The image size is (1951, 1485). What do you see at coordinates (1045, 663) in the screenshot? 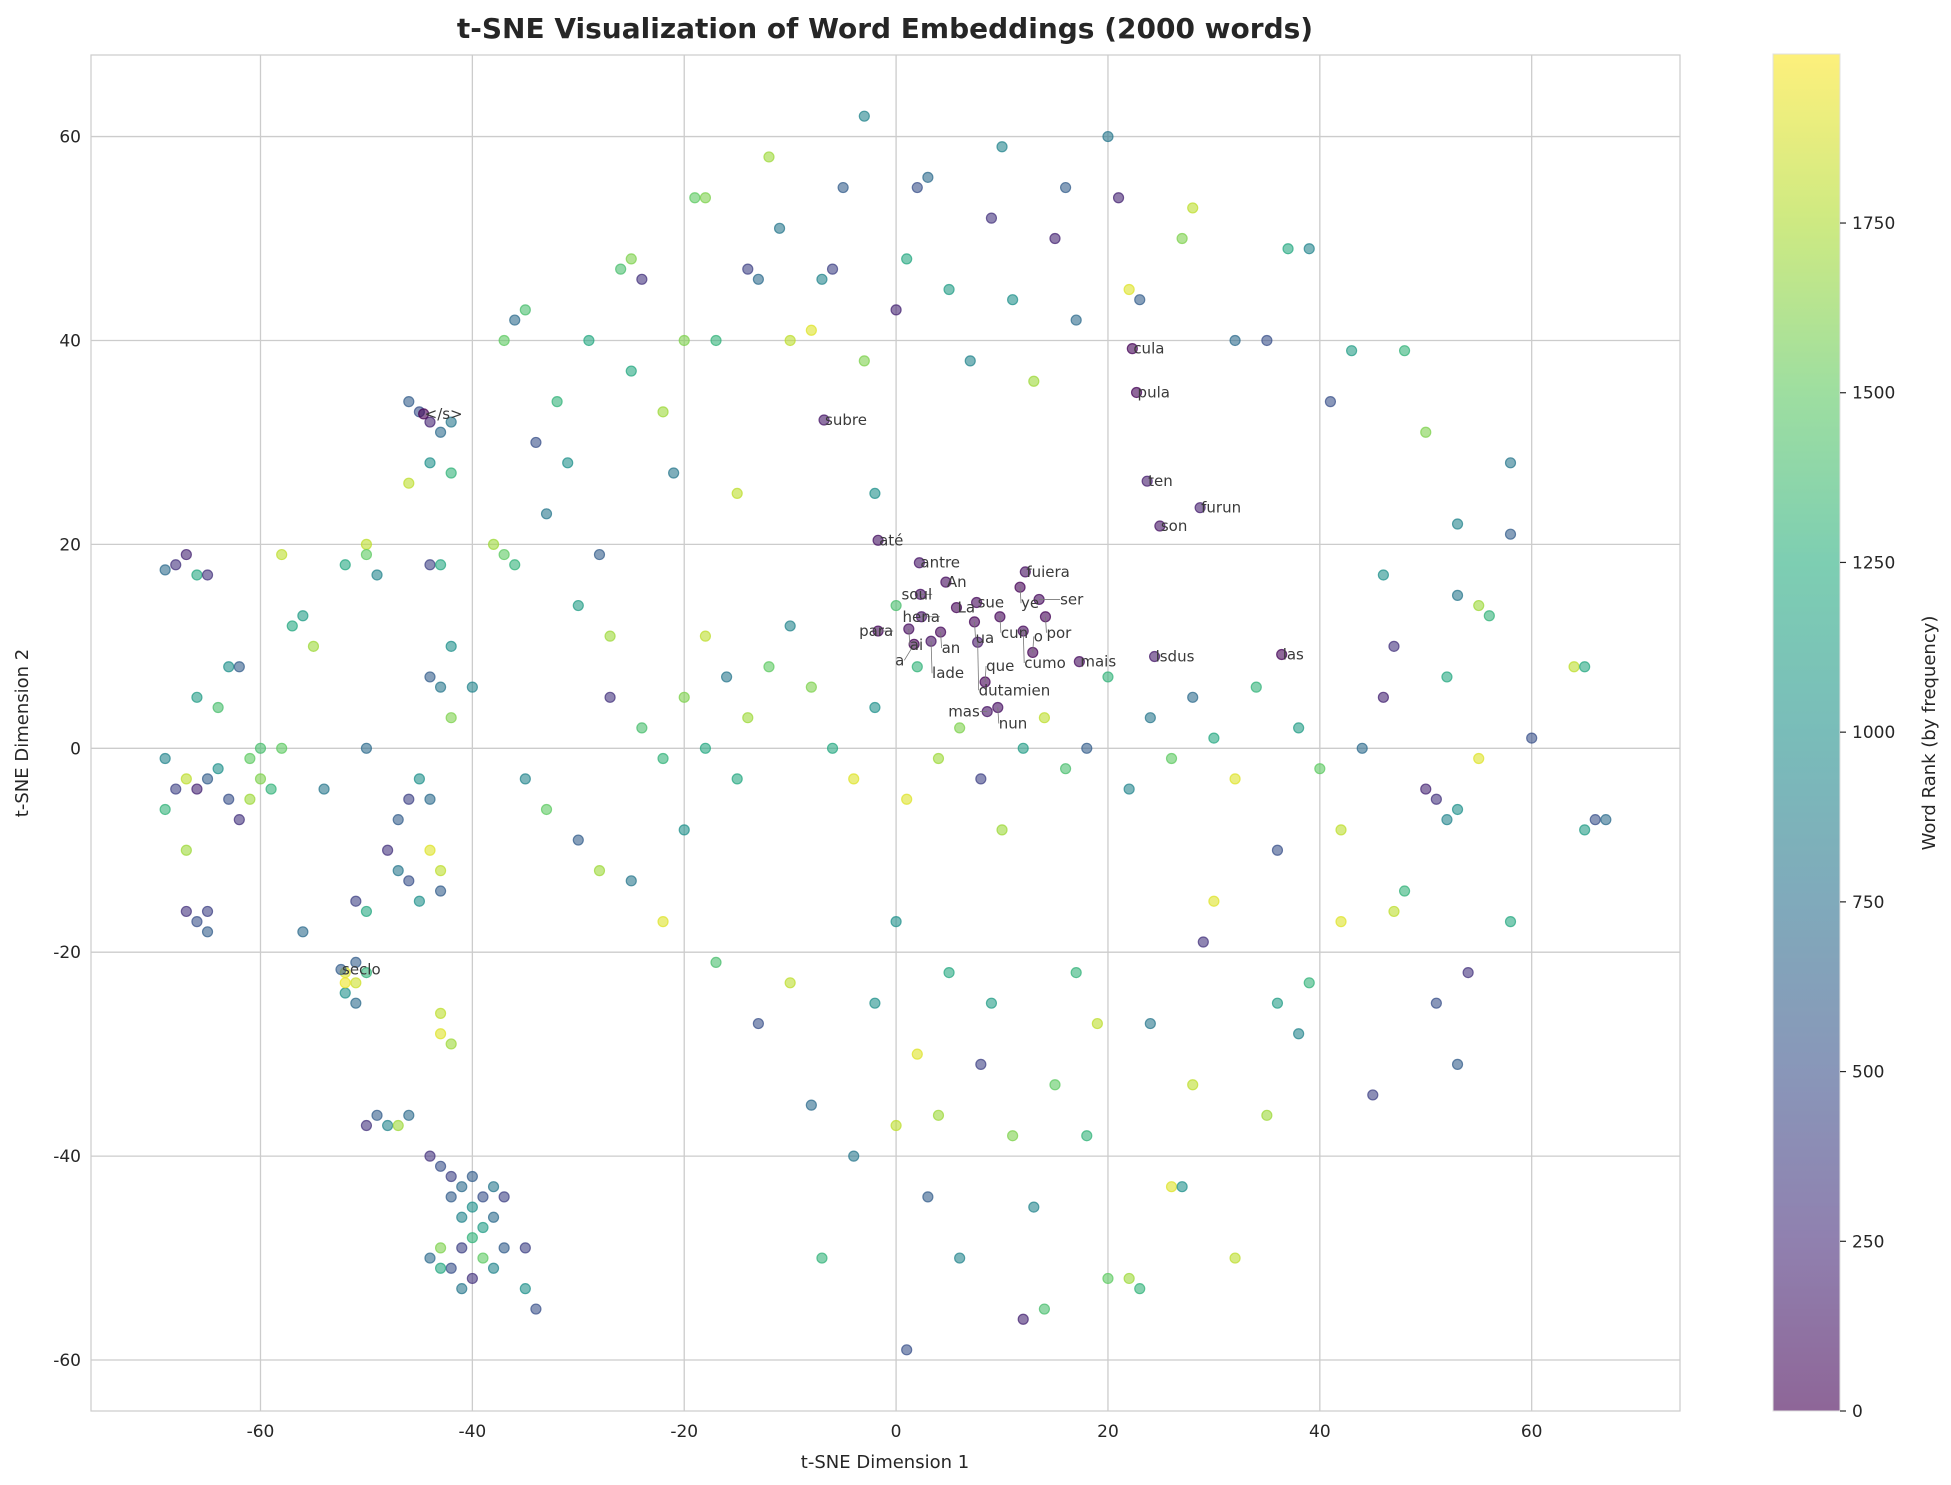
I see `word-label: cumo` at bounding box center [1045, 663].